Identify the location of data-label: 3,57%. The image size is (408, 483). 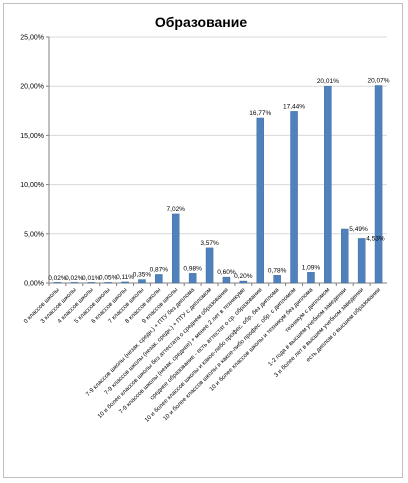
(209, 243).